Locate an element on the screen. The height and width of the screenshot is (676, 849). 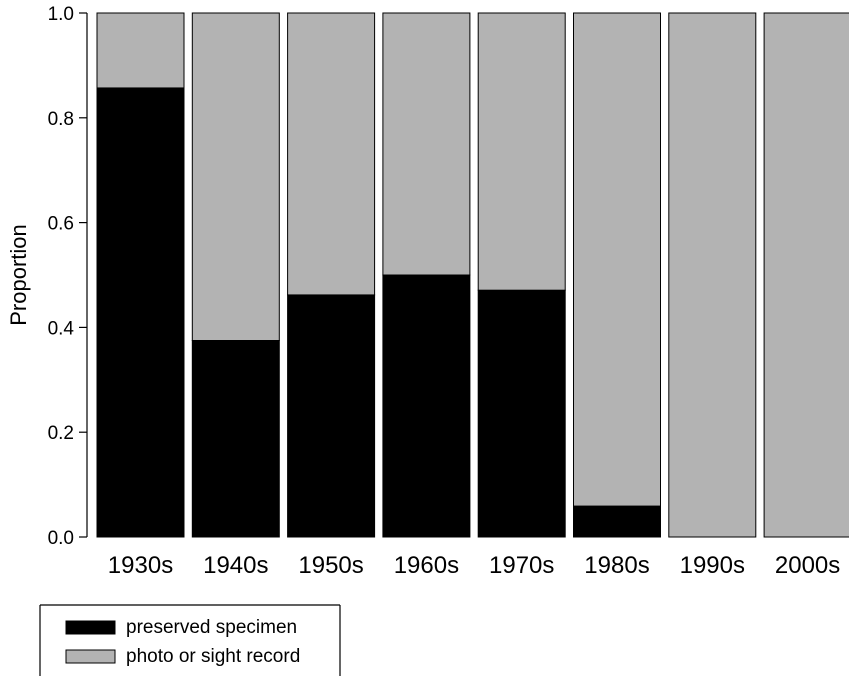
x-category-label: 2000s is located at coordinates (807, 565).